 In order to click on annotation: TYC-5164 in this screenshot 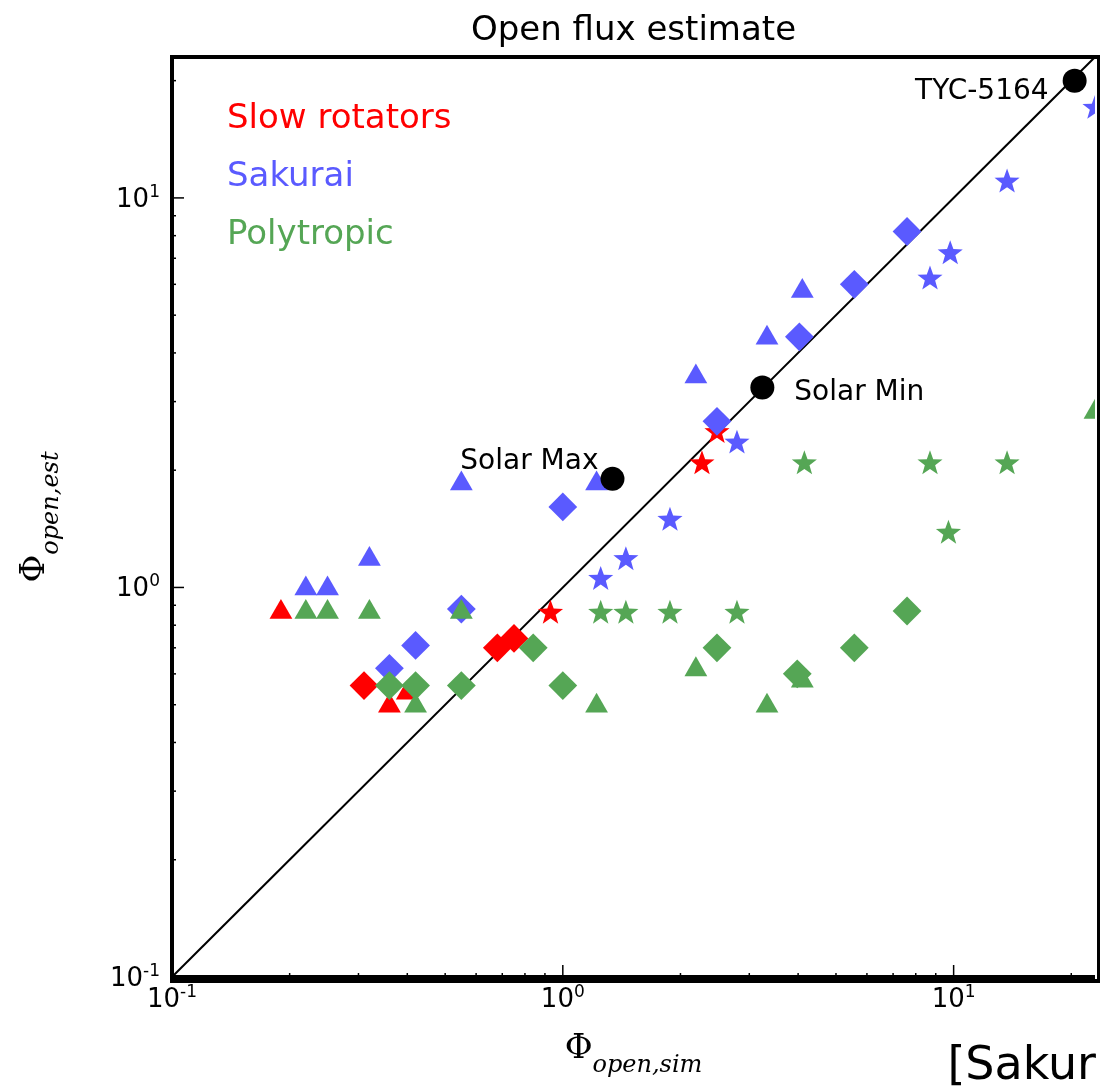, I will do `click(981, 89)`.